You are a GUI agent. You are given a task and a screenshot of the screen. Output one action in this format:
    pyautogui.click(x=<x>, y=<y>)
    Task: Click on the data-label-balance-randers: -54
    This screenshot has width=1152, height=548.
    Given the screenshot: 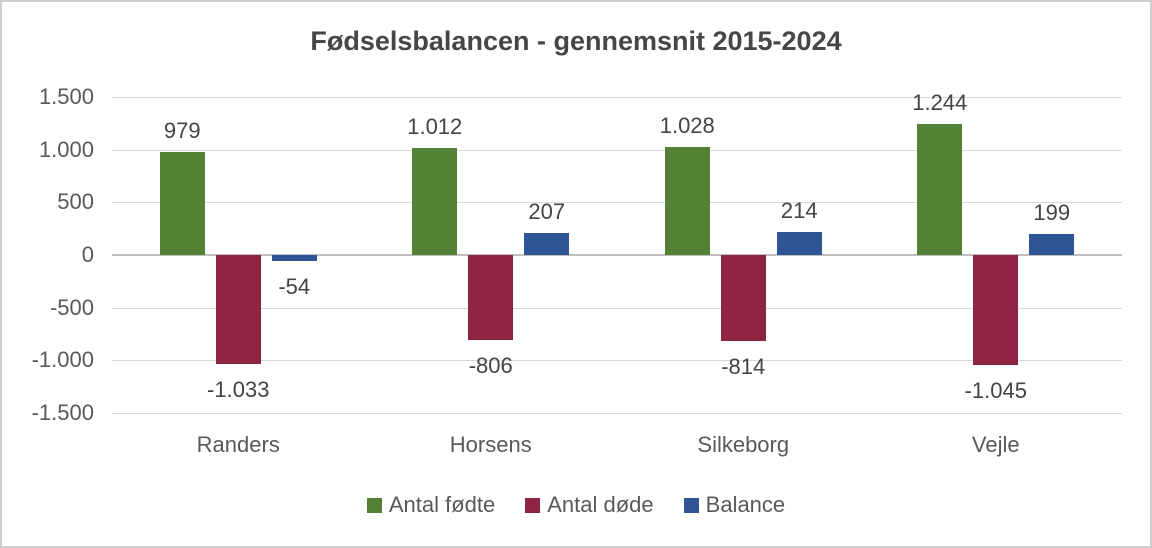 What is the action you would take?
    pyautogui.click(x=294, y=286)
    